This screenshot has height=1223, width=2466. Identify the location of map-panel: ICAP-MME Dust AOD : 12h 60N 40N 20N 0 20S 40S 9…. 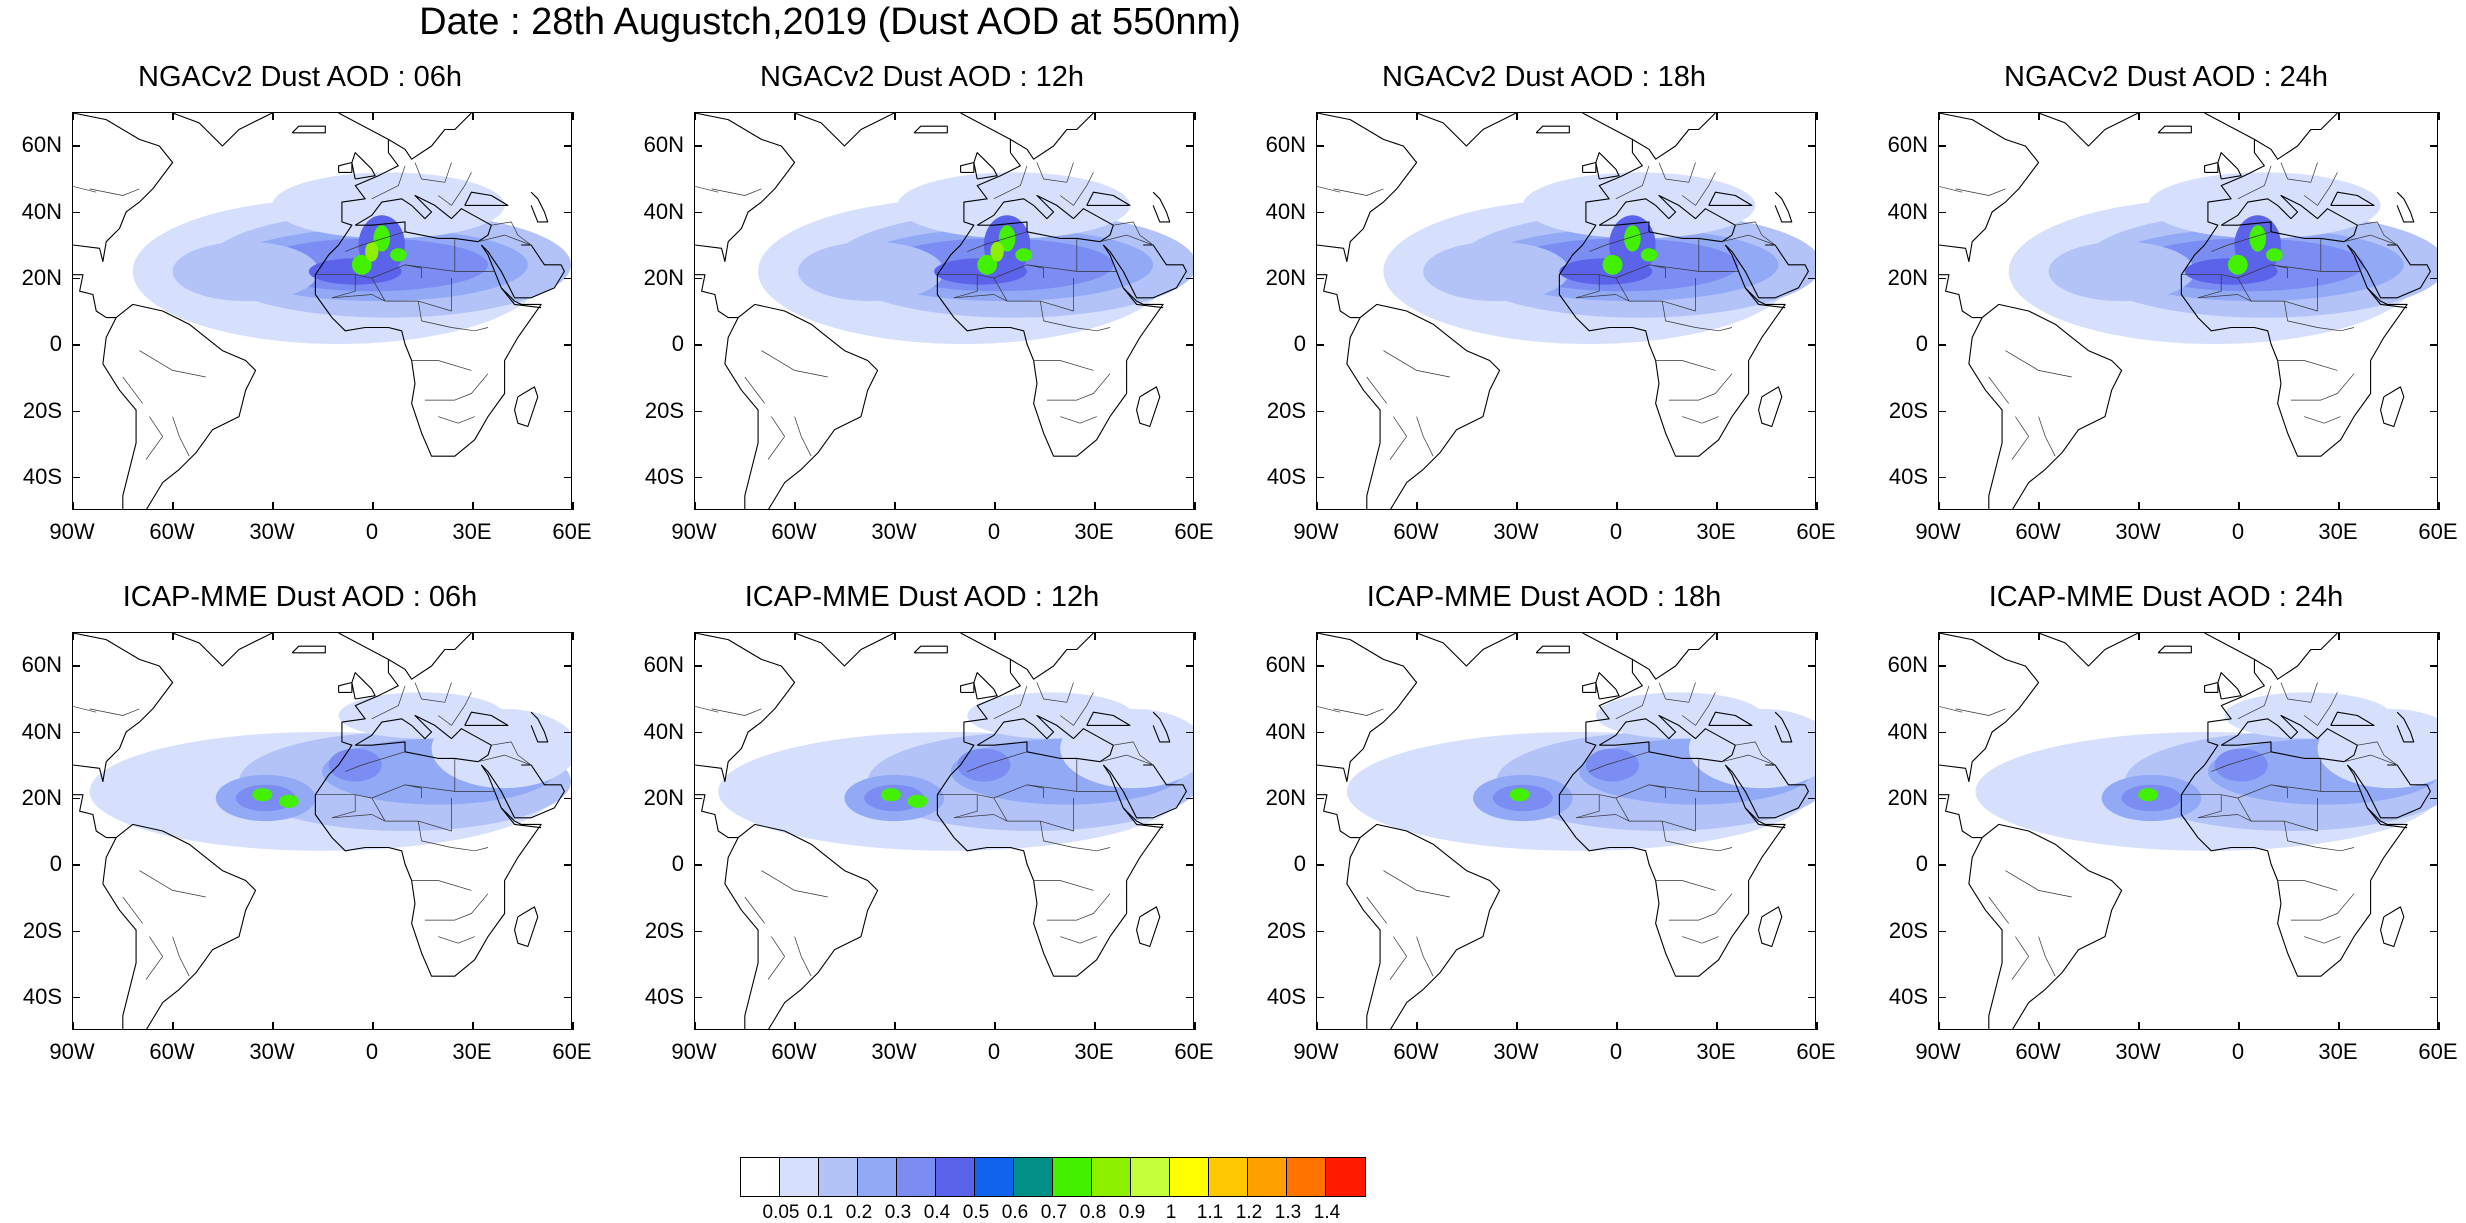
(922, 840).